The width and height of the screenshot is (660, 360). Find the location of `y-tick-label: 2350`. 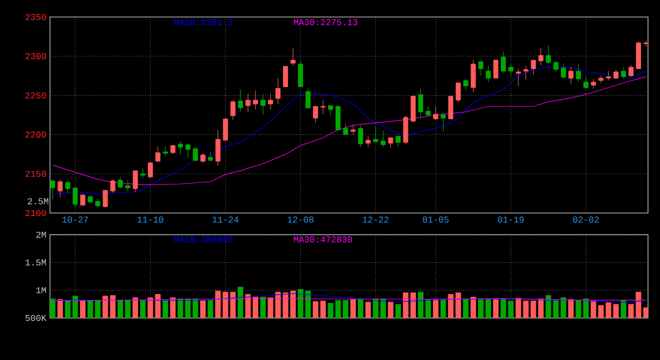

y-tick-label: 2350 is located at coordinates (36, 17).